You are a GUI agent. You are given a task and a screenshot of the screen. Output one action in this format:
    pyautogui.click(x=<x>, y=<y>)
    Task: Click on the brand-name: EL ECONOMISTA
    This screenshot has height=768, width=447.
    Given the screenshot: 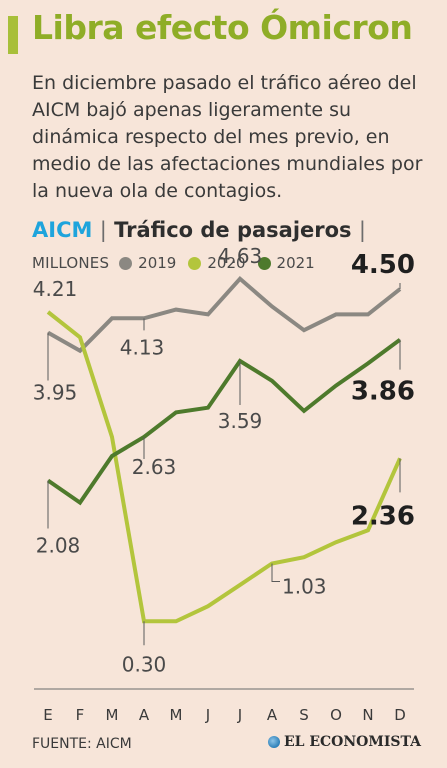 What is the action you would take?
    pyautogui.click(x=352, y=742)
    